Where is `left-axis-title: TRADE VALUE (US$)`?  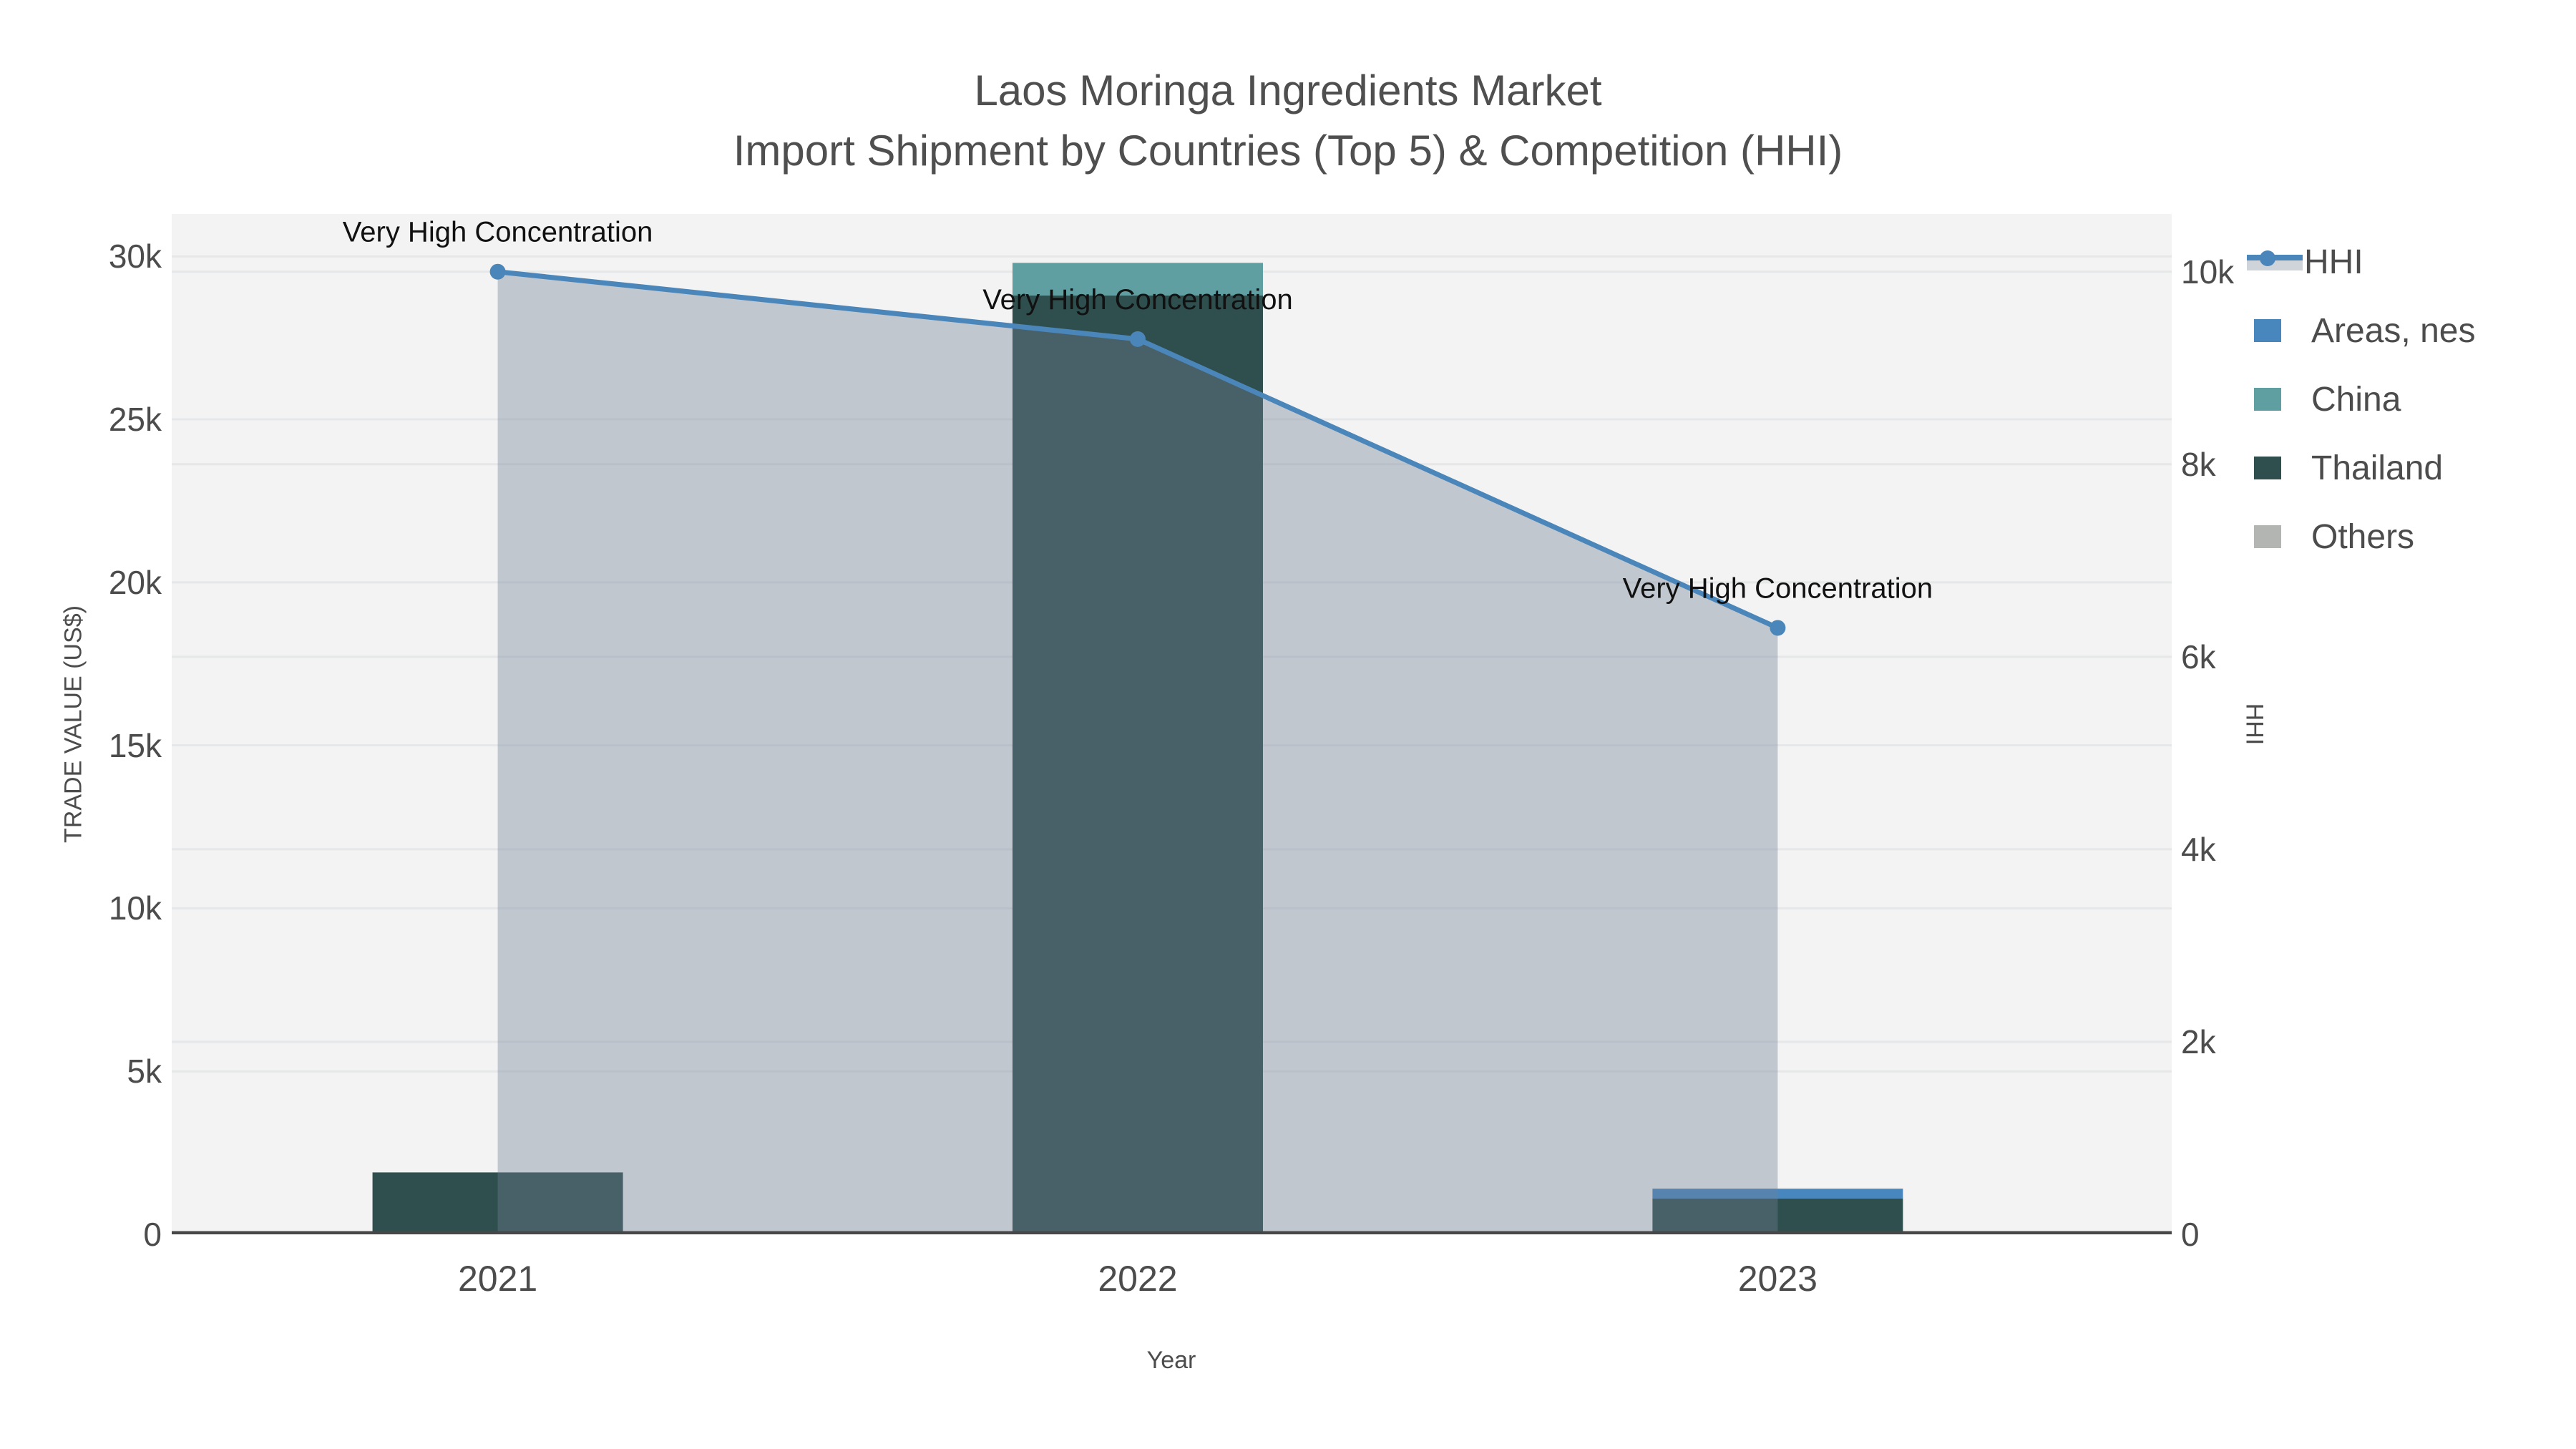
left-axis-title: TRADE VALUE (US$) is located at coordinates (73, 724).